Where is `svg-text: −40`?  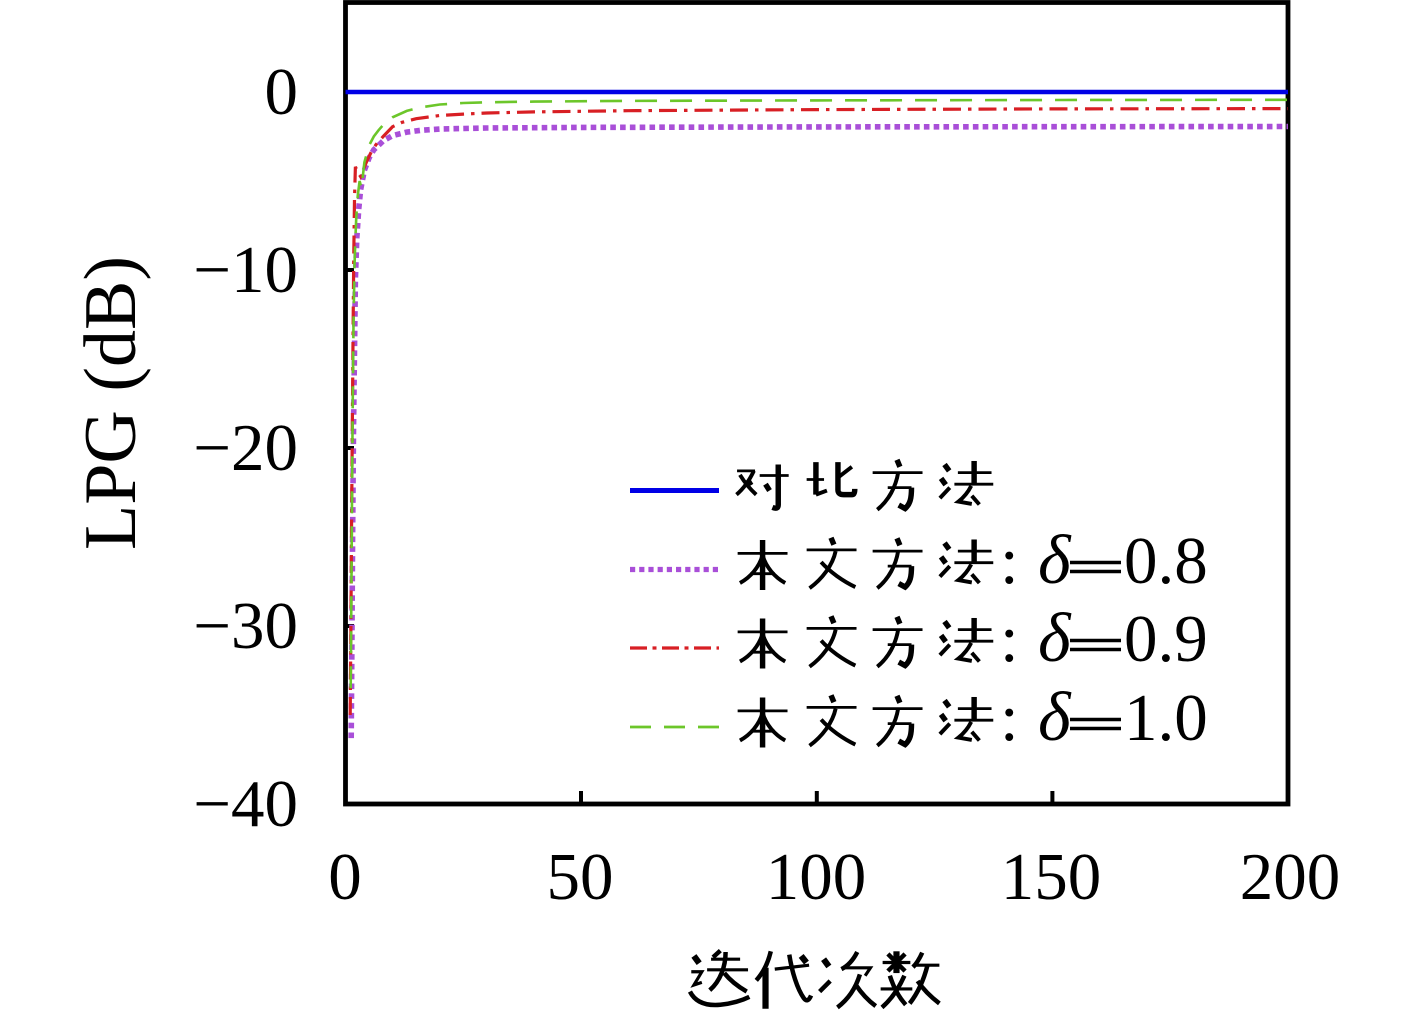
svg-text: −40 is located at coordinates (245, 804).